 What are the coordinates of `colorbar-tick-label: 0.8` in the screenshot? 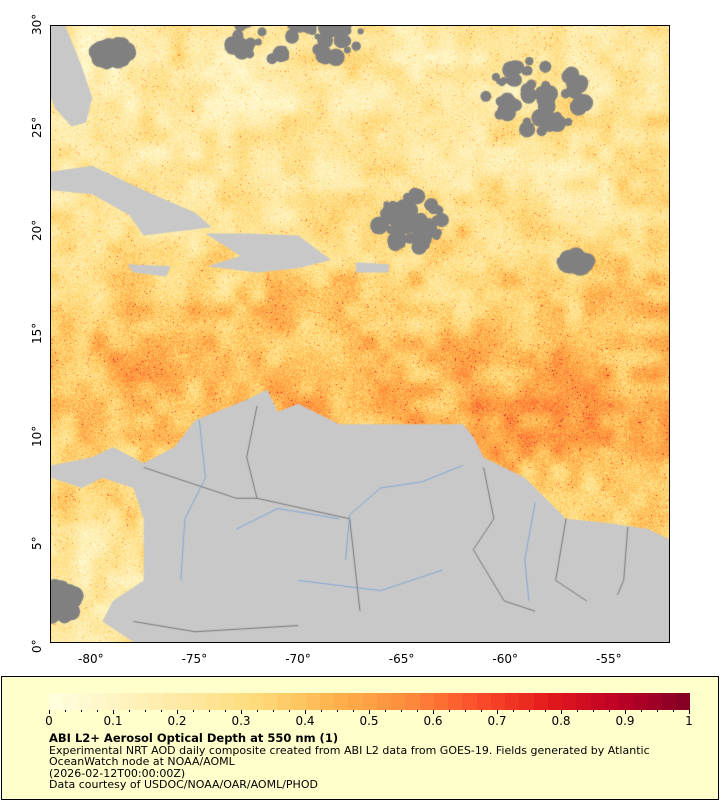 It's located at (561, 721).